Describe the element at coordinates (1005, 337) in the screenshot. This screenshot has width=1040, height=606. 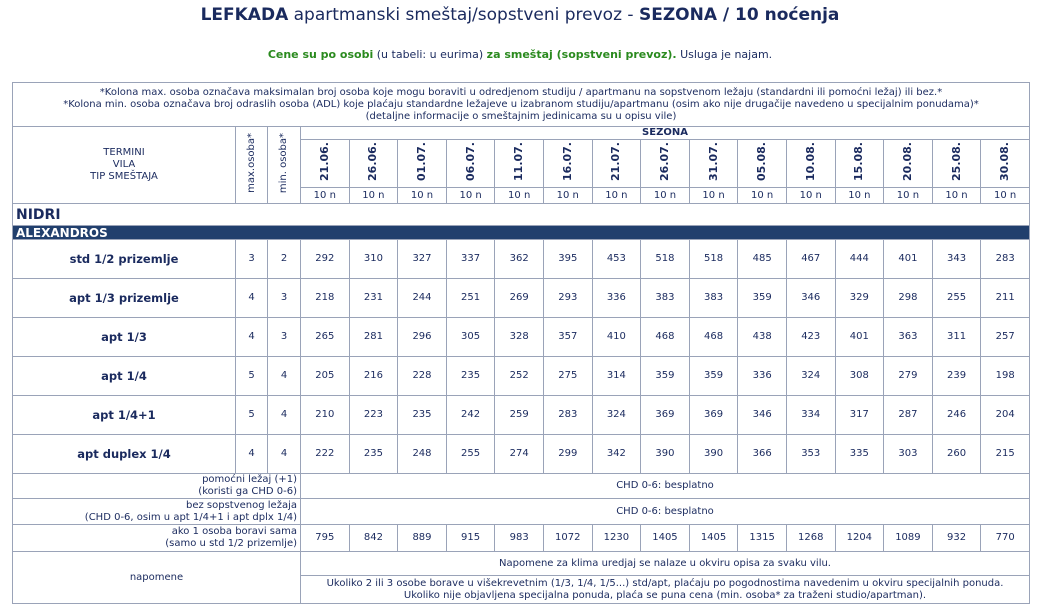
I see `price: 257` at that location.